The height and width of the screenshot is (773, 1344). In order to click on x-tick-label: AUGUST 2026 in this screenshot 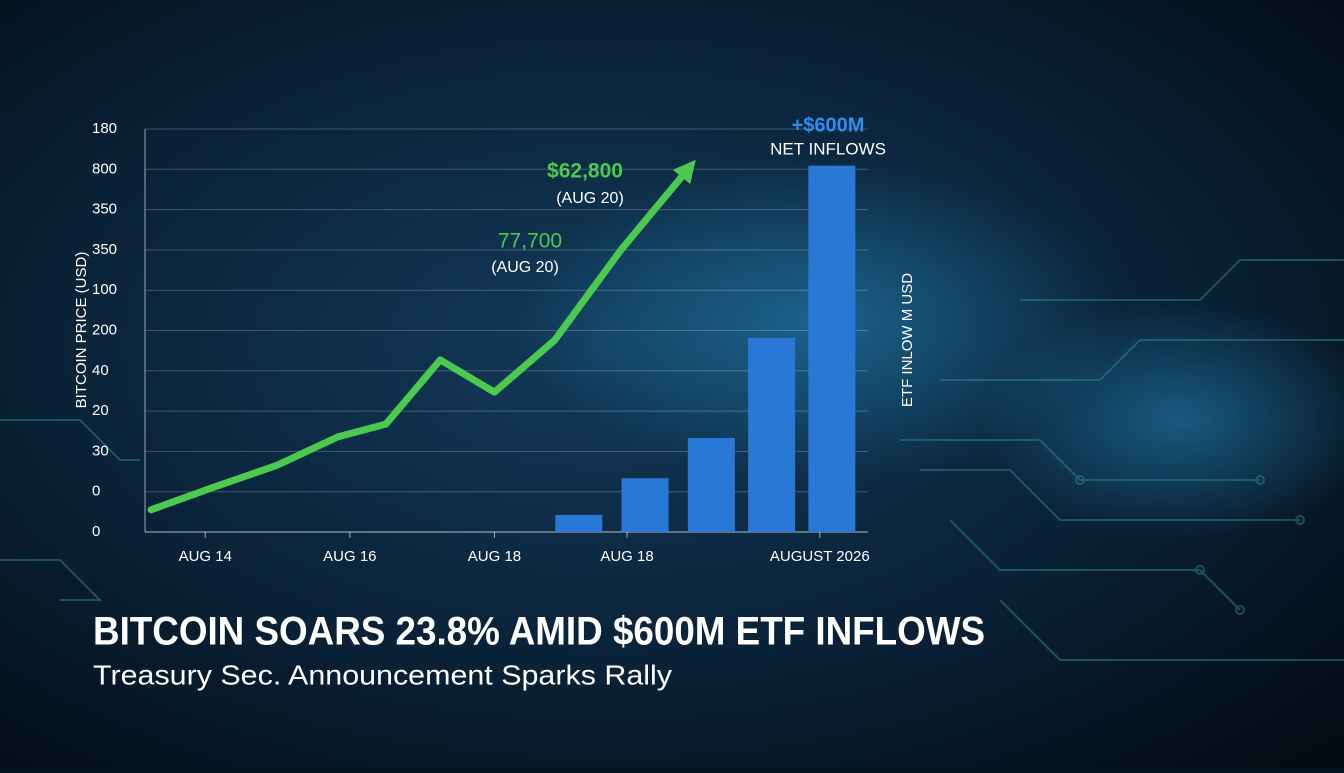, I will do `click(820, 556)`.